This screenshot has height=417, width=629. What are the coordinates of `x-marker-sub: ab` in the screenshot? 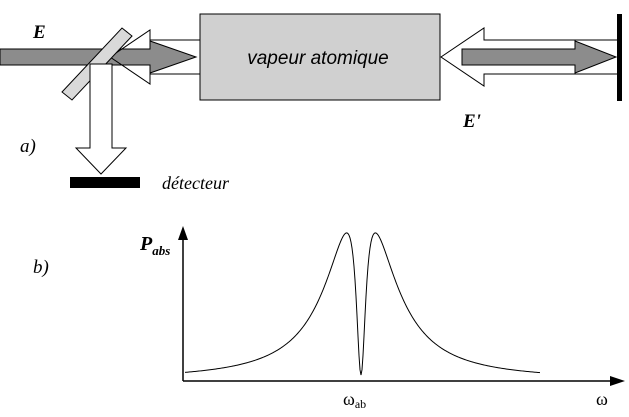 It's located at (360, 404).